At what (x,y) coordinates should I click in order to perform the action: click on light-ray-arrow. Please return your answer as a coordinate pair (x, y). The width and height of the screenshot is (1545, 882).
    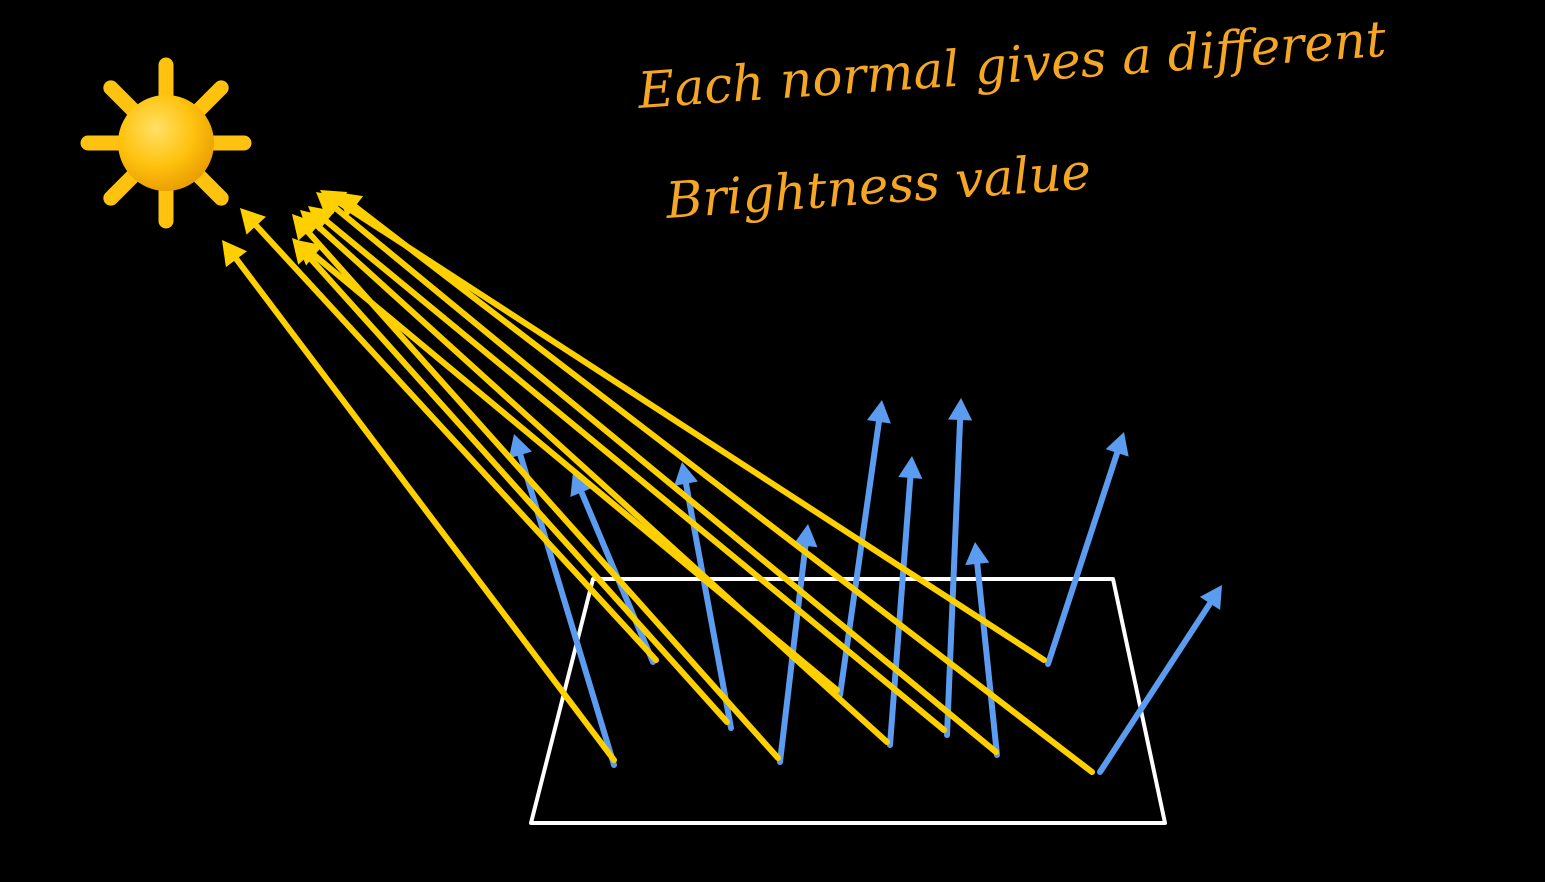
    Looking at the image, I should click on (449, 435).